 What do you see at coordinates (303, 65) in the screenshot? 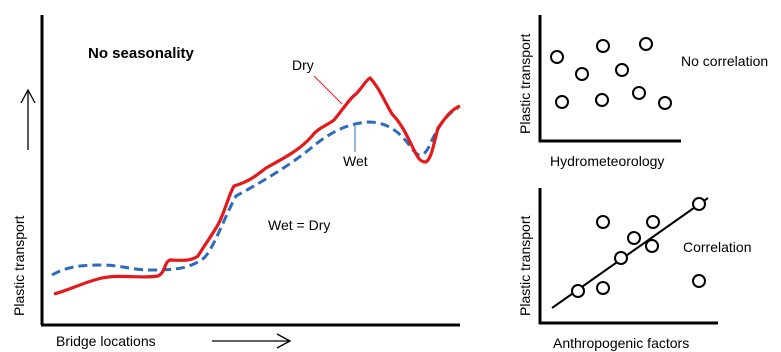
I see `dry-label: Dry` at bounding box center [303, 65].